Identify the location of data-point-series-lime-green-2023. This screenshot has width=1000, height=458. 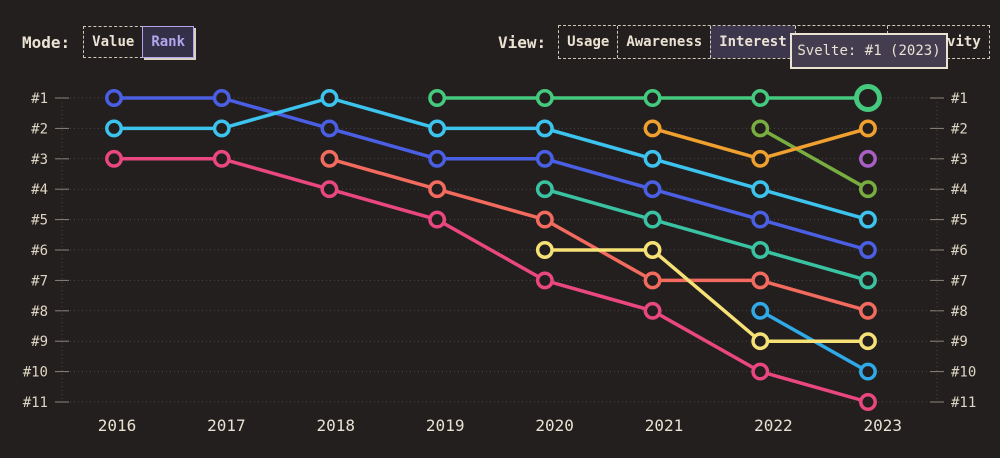
(868, 189).